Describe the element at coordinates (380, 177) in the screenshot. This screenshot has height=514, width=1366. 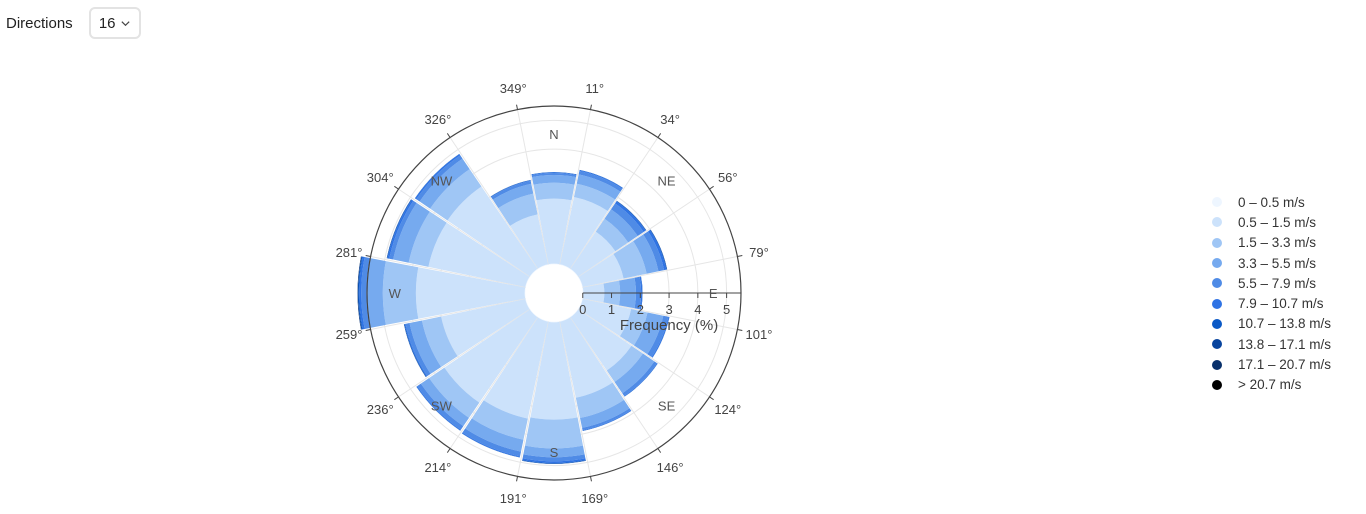
I see `angular-tick-label: 304°` at that location.